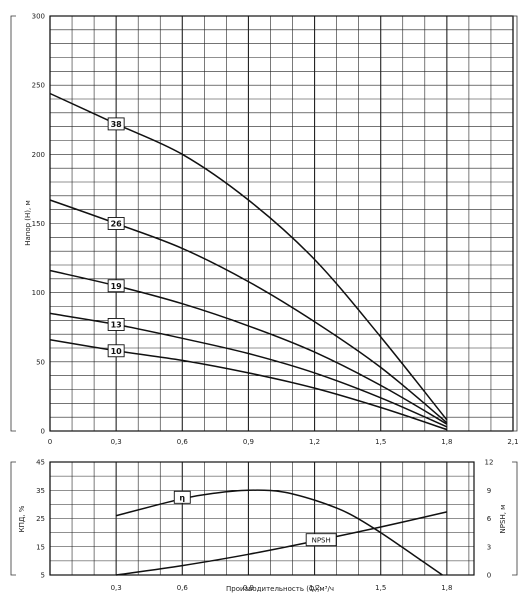 This screenshot has height=596, width=528. What do you see at coordinates (13, 223) in the screenshot?
I see `top-left-bracket` at bounding box center [13, 223].